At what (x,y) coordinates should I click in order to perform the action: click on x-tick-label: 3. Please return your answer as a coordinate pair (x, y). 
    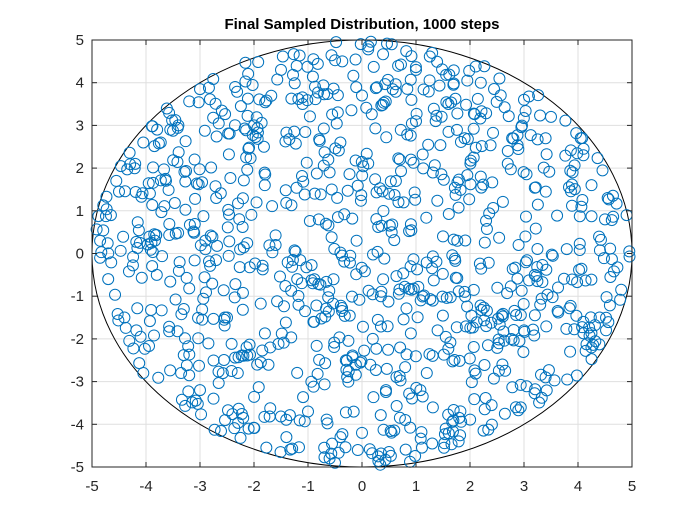
    Looking at the image, I should click on (524, 486).